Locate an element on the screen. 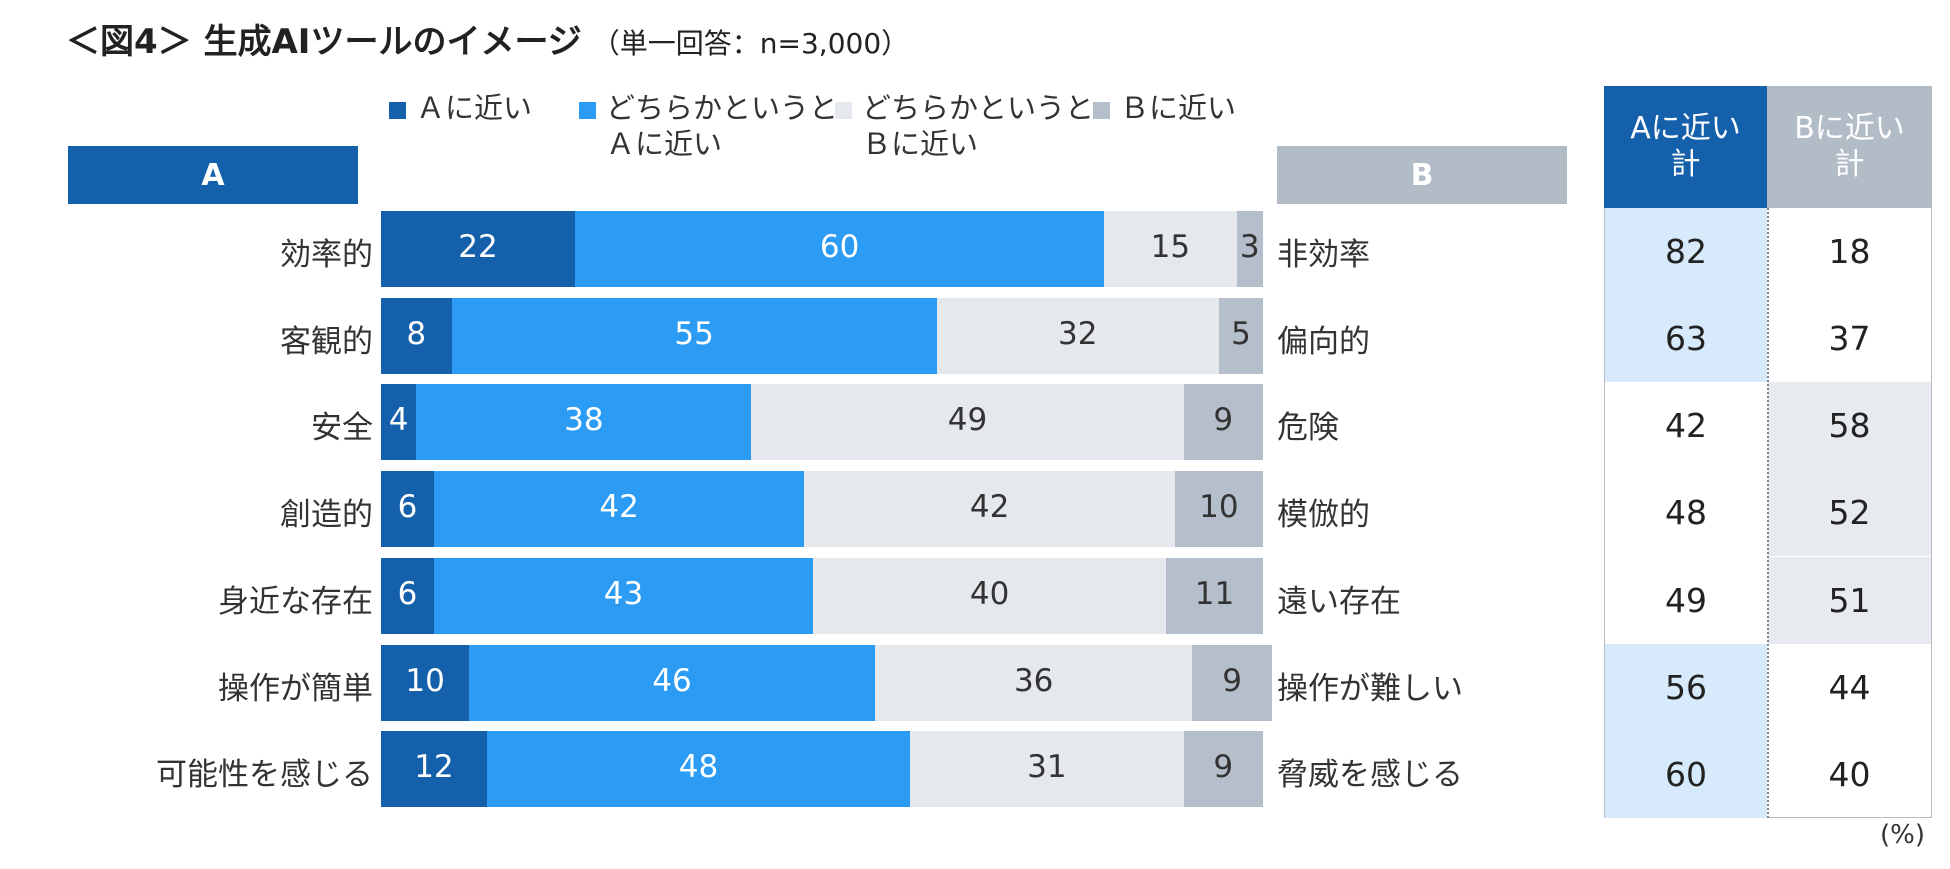 The width and height of the screenshot is (1950, 869). category-label-a: 身近な存在 is located at coordinates (295, 601).